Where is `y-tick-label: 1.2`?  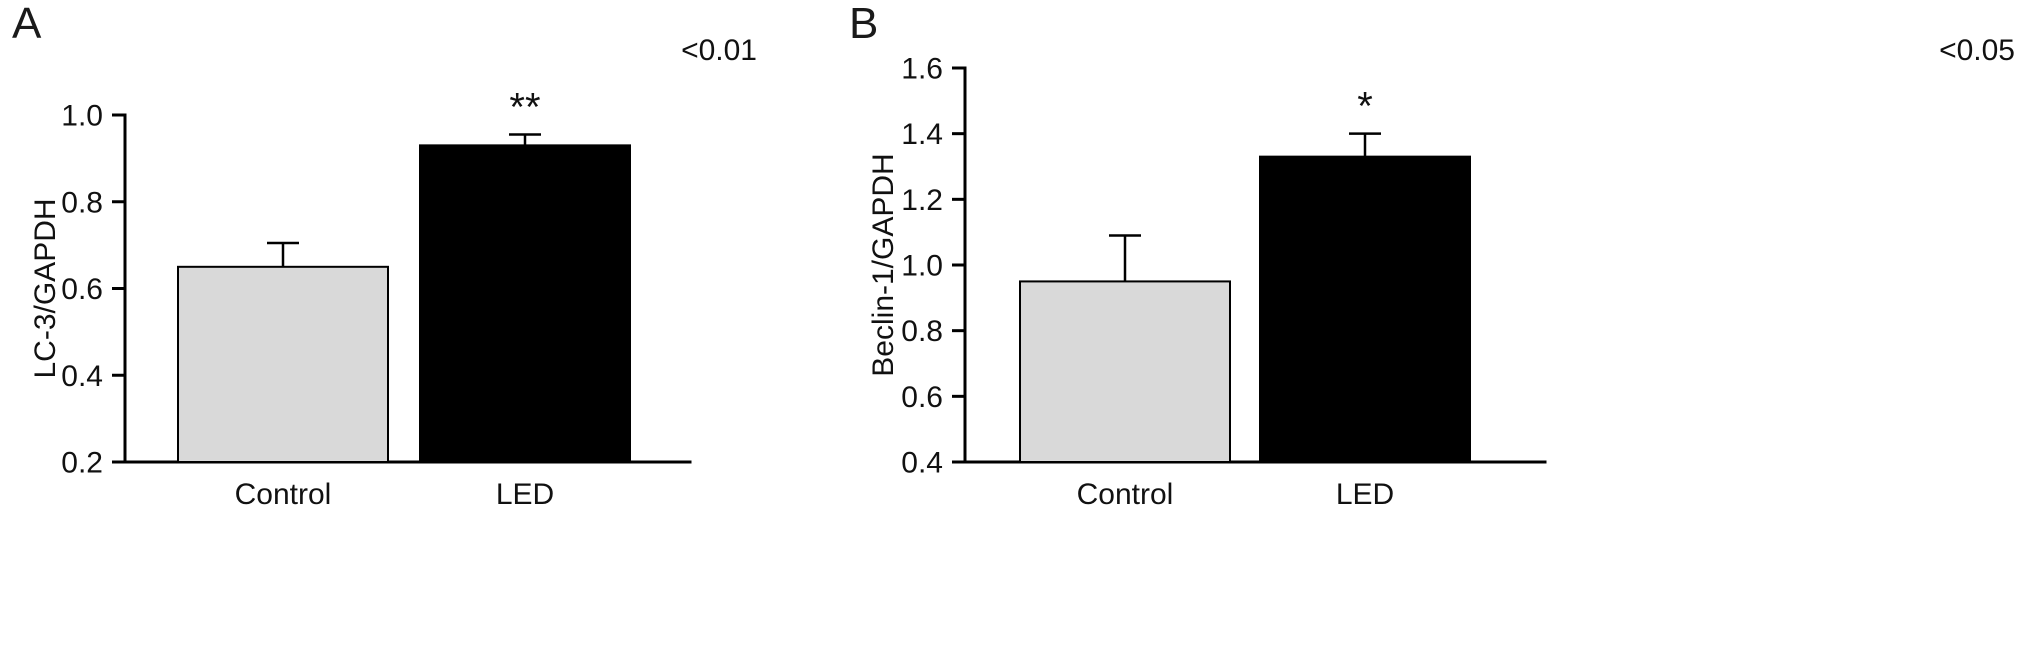 y-tick-label: 1.2 is located at coordinates (922, 200).